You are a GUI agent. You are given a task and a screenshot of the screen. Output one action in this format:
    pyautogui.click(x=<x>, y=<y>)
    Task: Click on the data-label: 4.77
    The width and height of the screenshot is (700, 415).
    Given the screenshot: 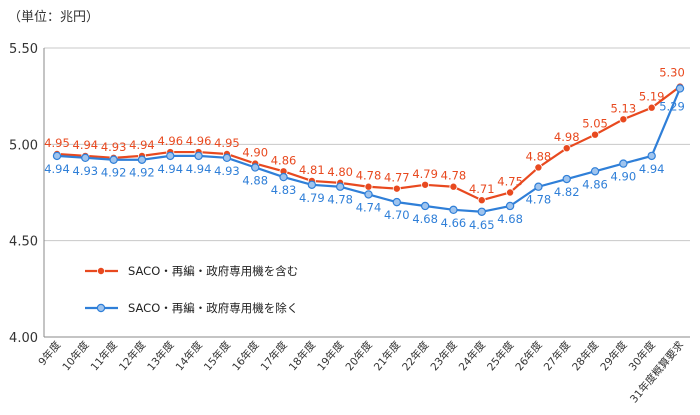 What is the action you would take?
    pyautogui.click(x=397, y=178)
    